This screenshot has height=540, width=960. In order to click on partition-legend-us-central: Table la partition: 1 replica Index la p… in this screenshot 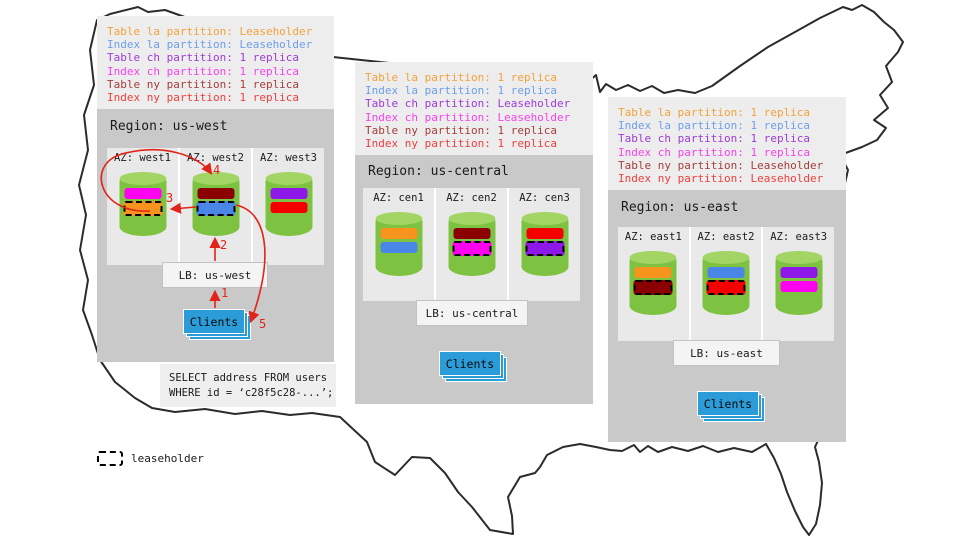, I will do `click(474, 108)`.